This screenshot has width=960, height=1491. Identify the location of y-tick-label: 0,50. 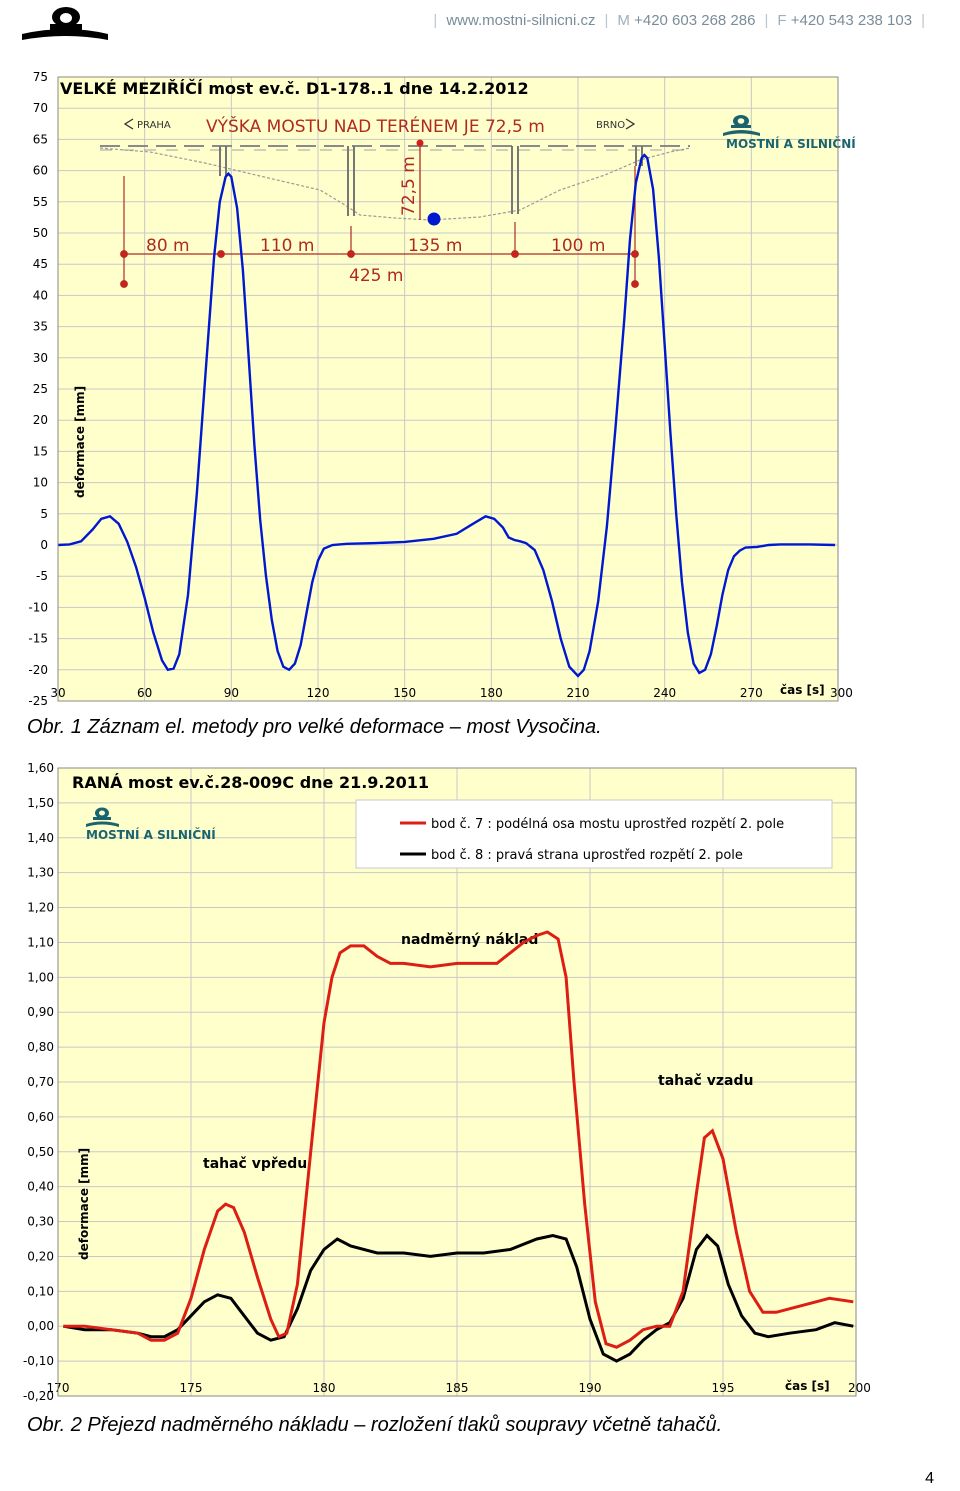
(40, 1152).